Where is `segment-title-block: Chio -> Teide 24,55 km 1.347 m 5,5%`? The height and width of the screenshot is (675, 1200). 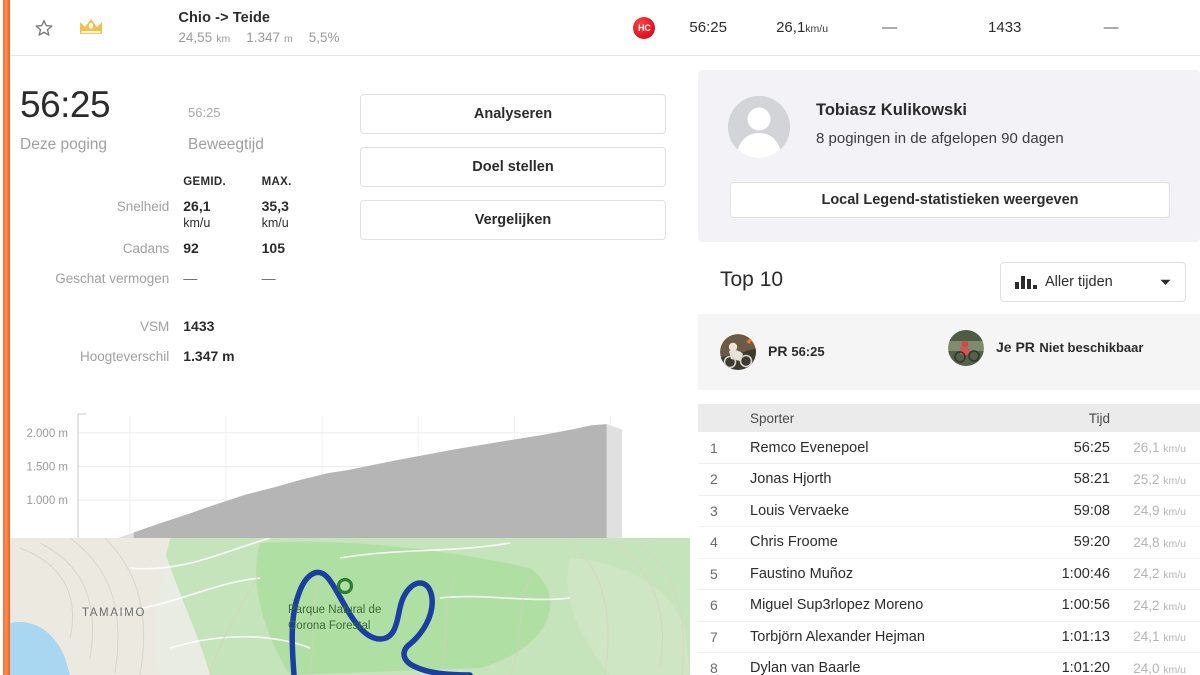 segment-title-block: Chio -> Teide 24,55 km 1.347 m 5,5% is located at coordinates (322, 27).